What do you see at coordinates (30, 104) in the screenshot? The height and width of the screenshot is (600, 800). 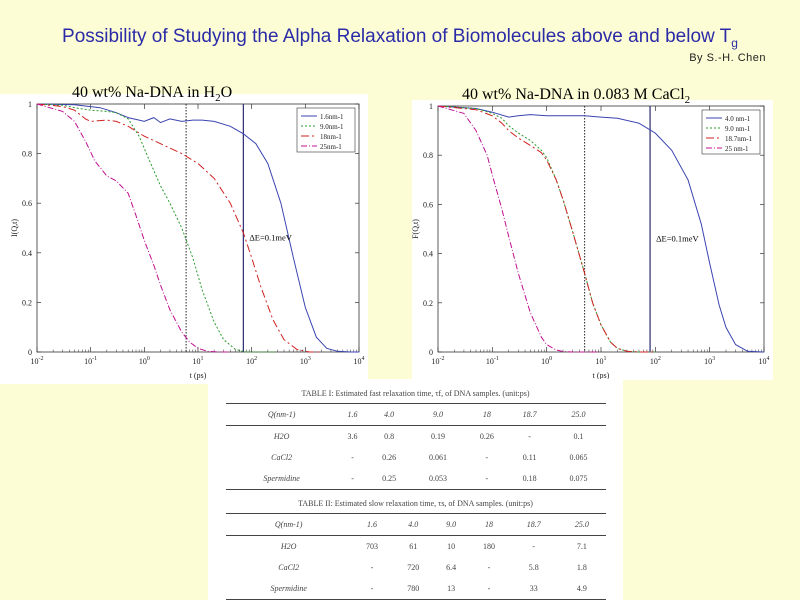 I see `left-ytick-label: 1` at bounding box center [30, 104].